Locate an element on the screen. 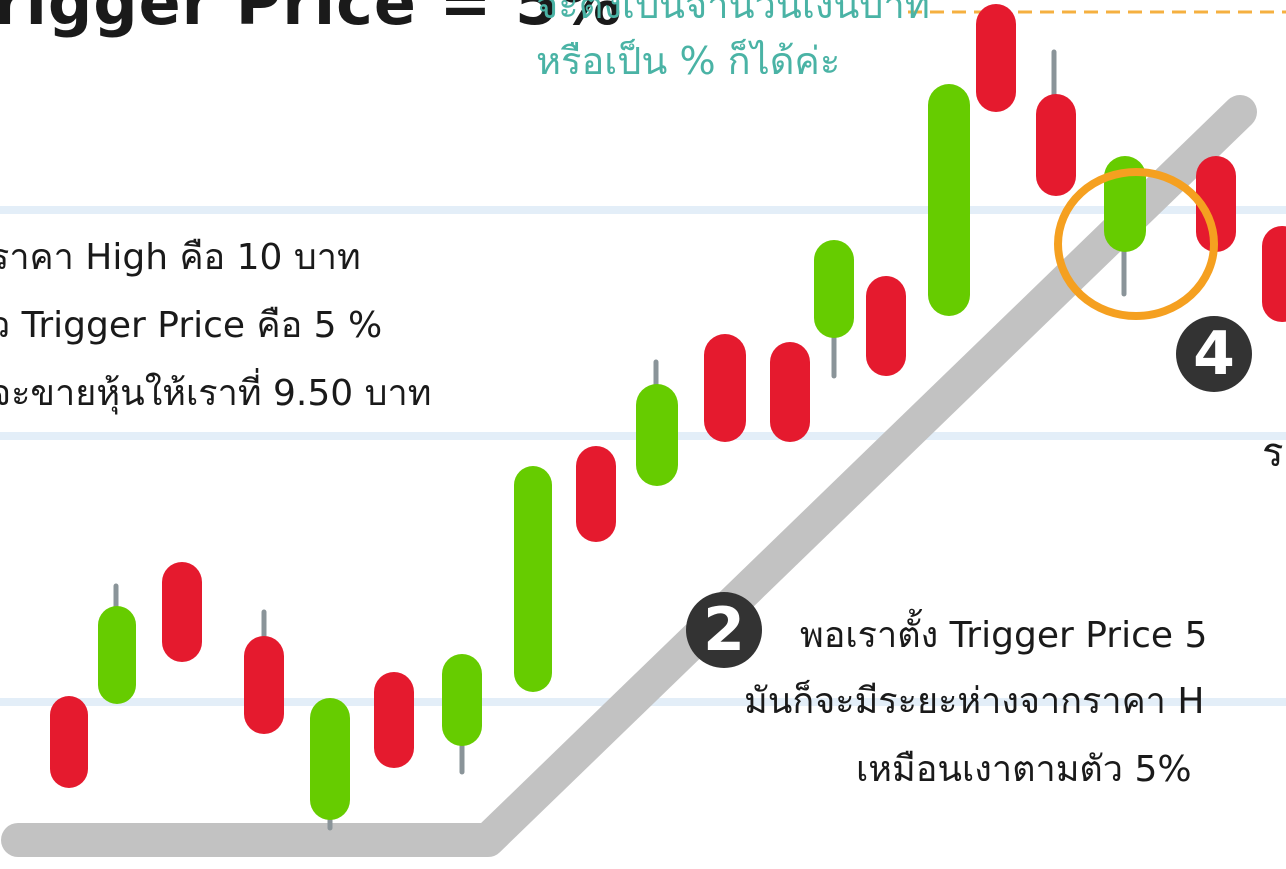 Image resolution: width=1286 pixels, height=869 pixels. step2-badge: 2 is located at coordinates (724, 630).